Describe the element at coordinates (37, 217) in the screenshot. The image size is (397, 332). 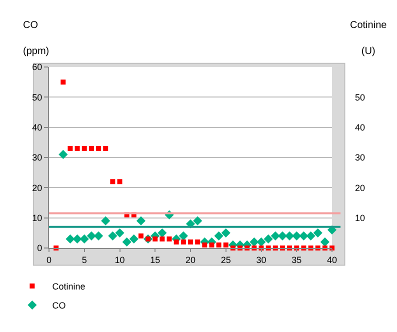
I see `y-tick-label: 10` at that location.